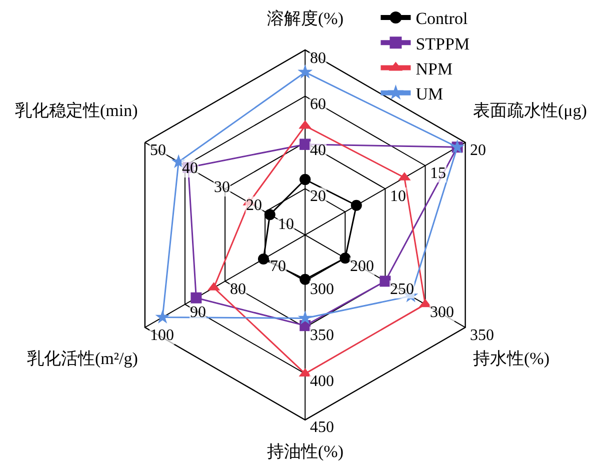  What do you see at coordinates (362, 266) in the screenshot?
I see `text: 200` at bounding box center [362, 266].